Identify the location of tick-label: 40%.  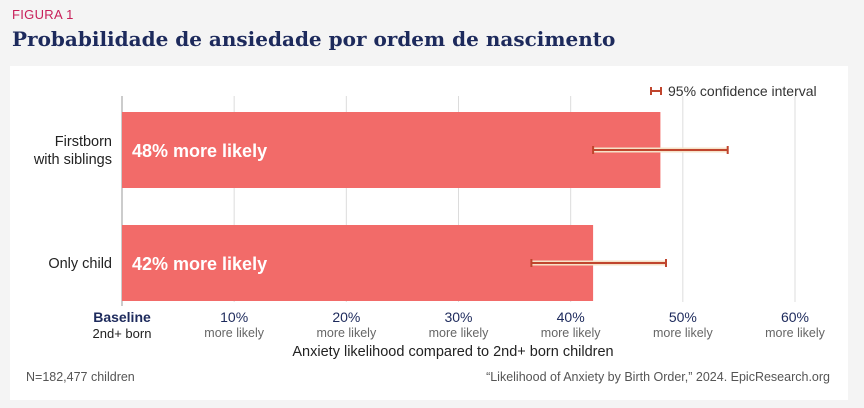
(571, 317).